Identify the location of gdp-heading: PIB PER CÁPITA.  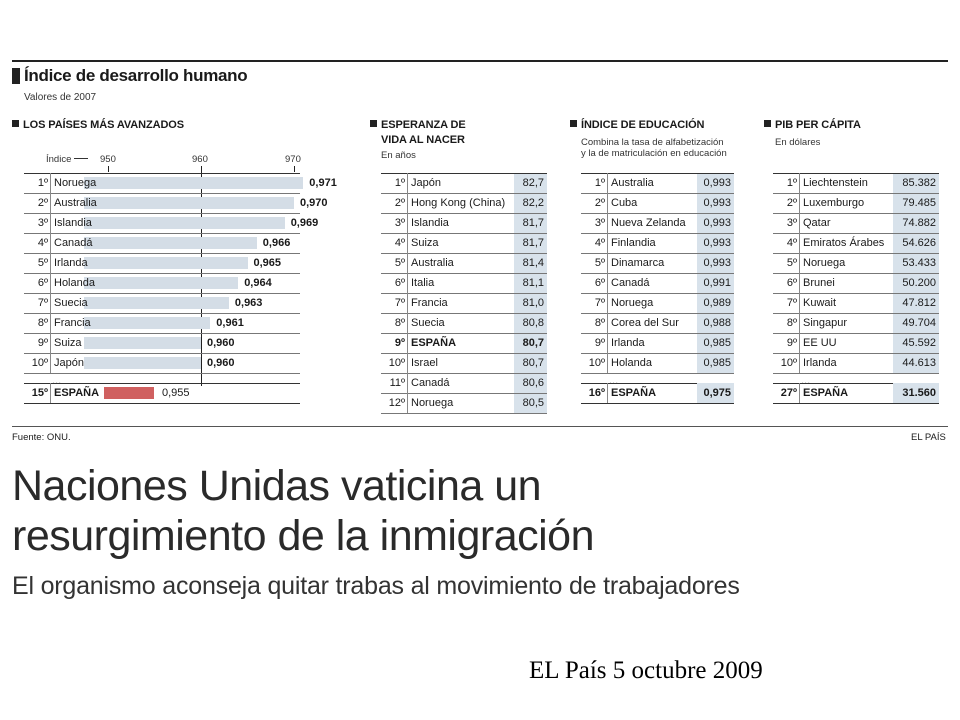
(812, 125).